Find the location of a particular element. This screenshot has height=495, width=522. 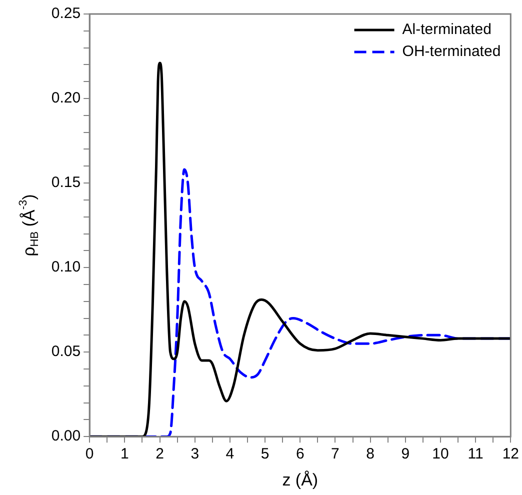

y-tick-label: 0.25 is located at coordinates (66, 13).